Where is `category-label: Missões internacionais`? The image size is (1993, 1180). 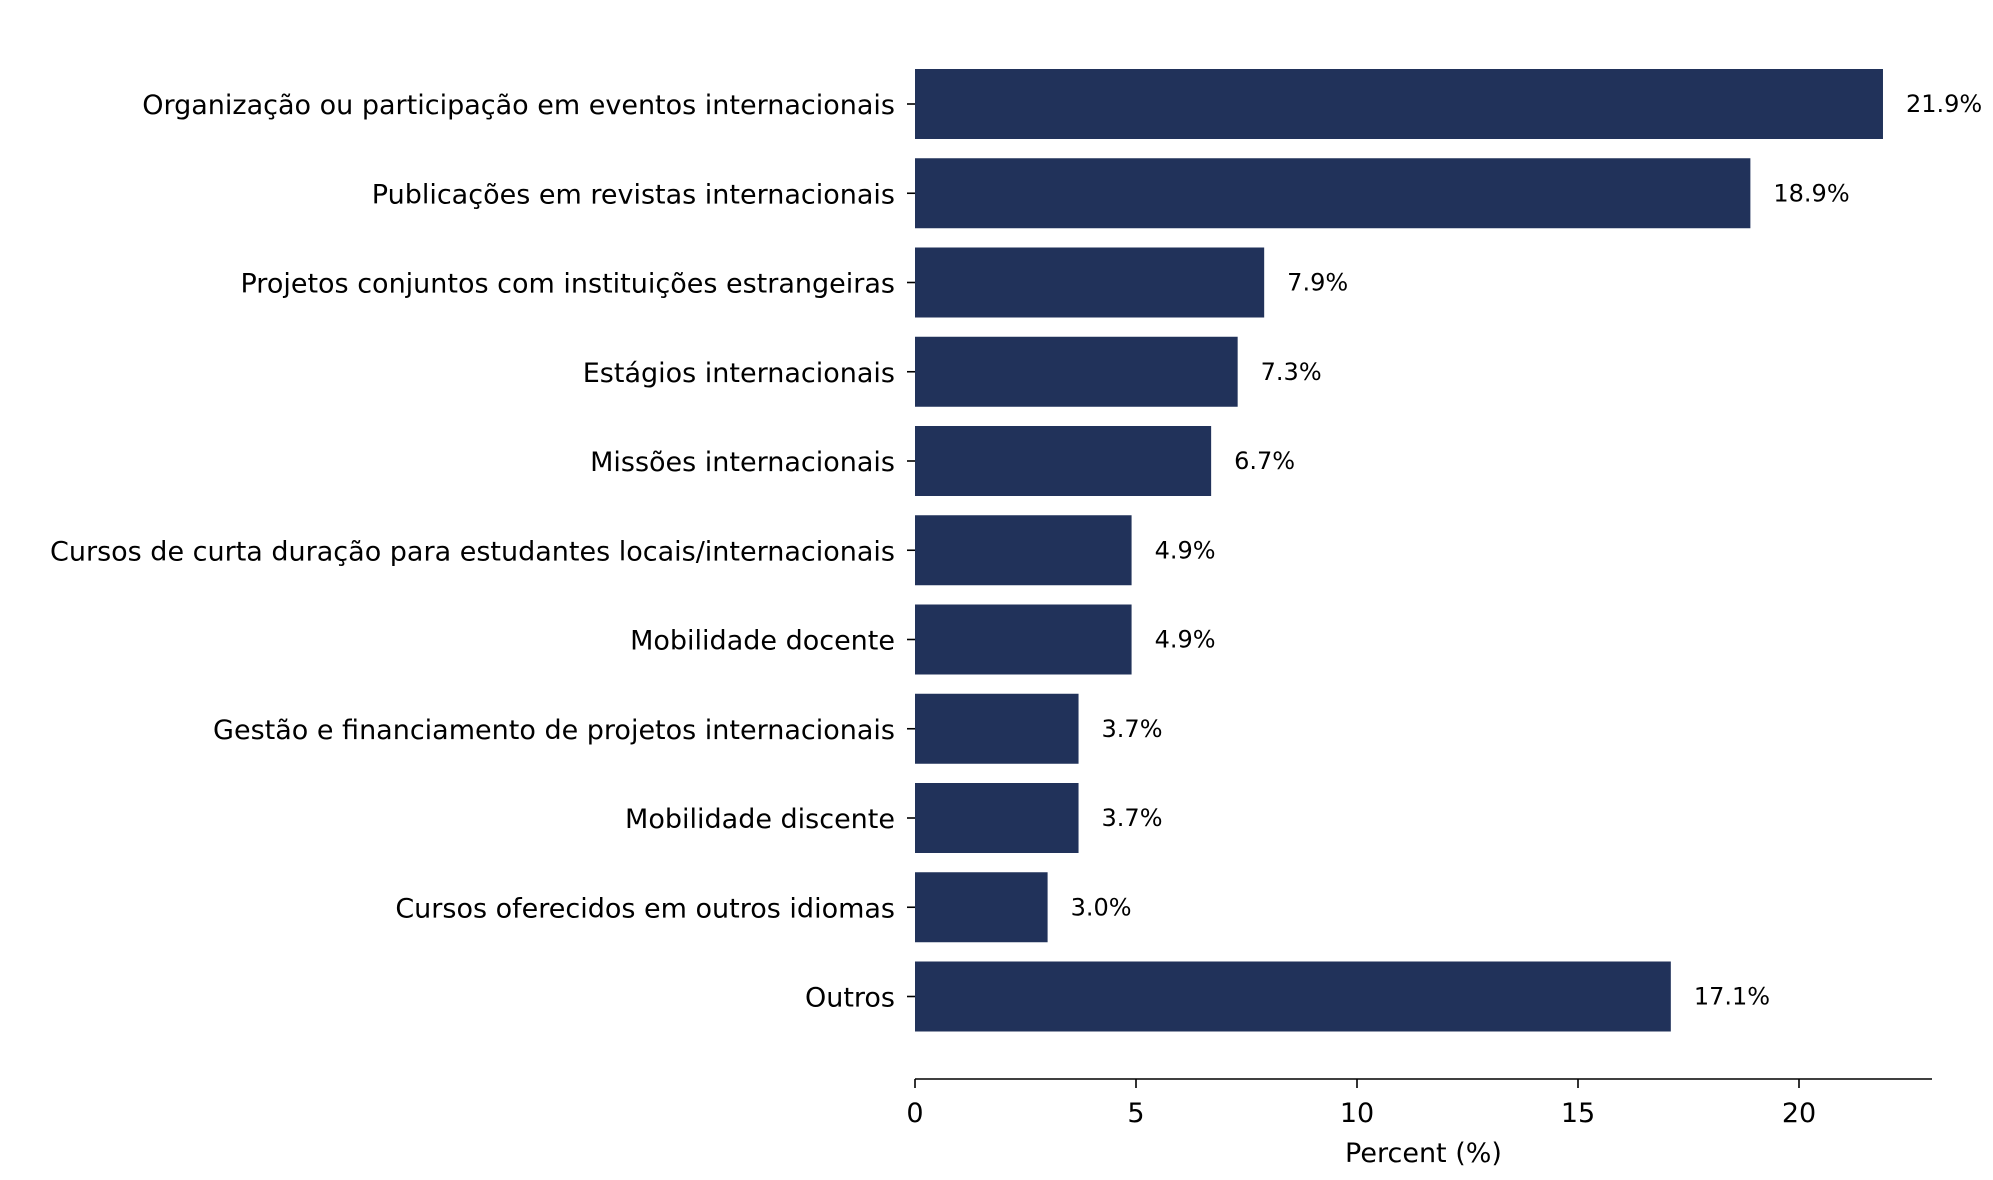 category-label: Missões internacionais is located at coordinates (742, 462).